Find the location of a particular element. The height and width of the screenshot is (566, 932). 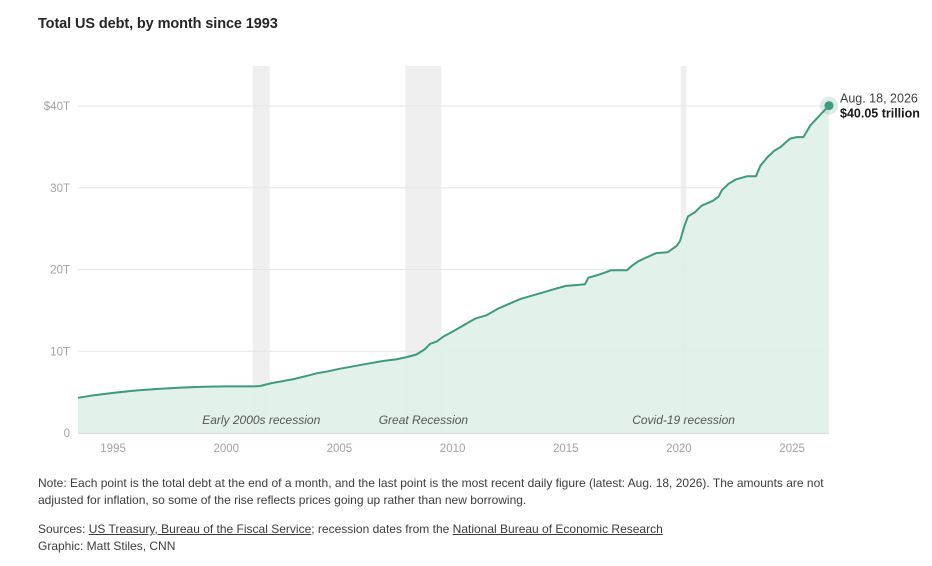

x-tick-label: 2010 is located at coordinates (453, 449).